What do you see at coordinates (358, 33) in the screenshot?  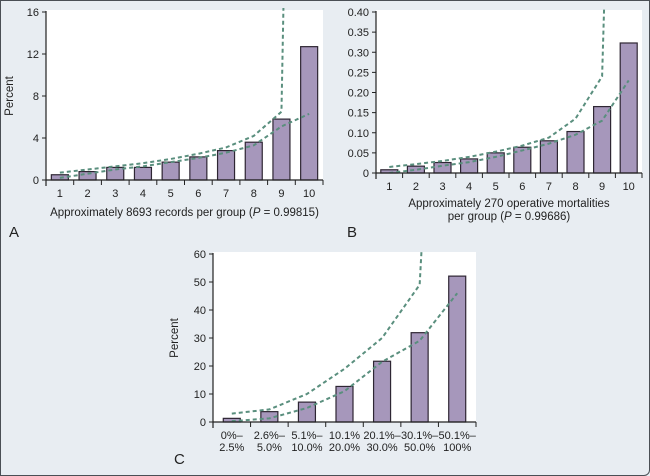 I see `y-tick-label: 0.35` at bounding box center [358, 33].